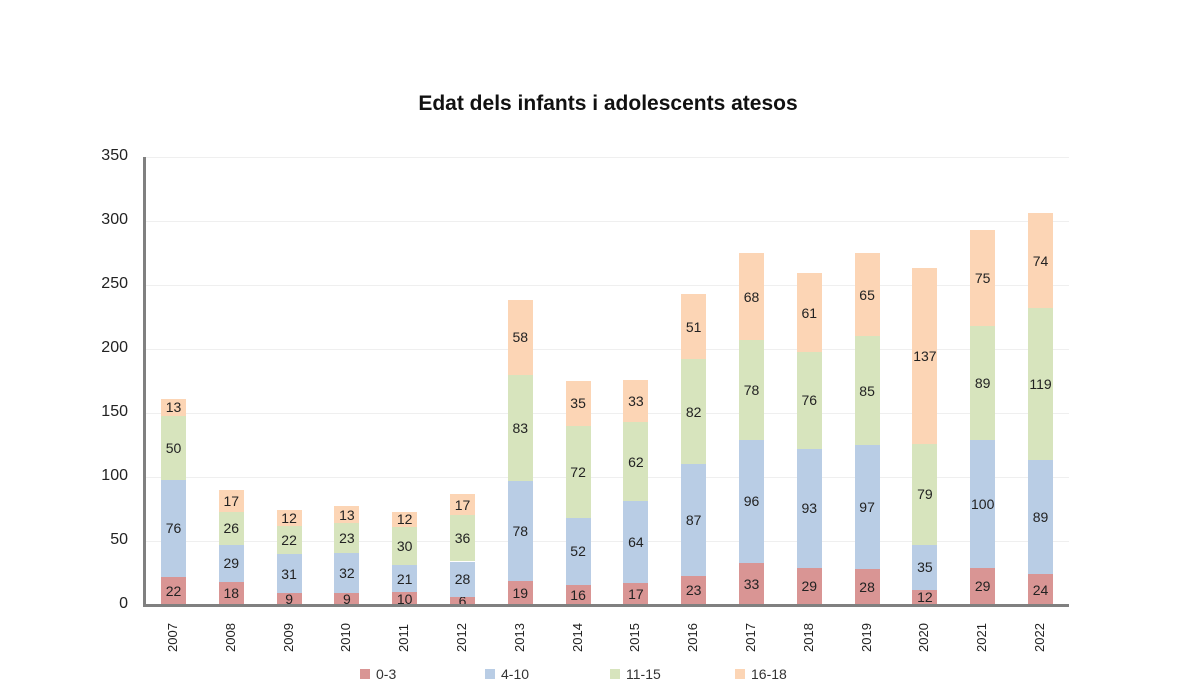  Describe the element at coordinates (520, 427) in the screenshot. I see `bar-segment-11-15: 83` at that location.